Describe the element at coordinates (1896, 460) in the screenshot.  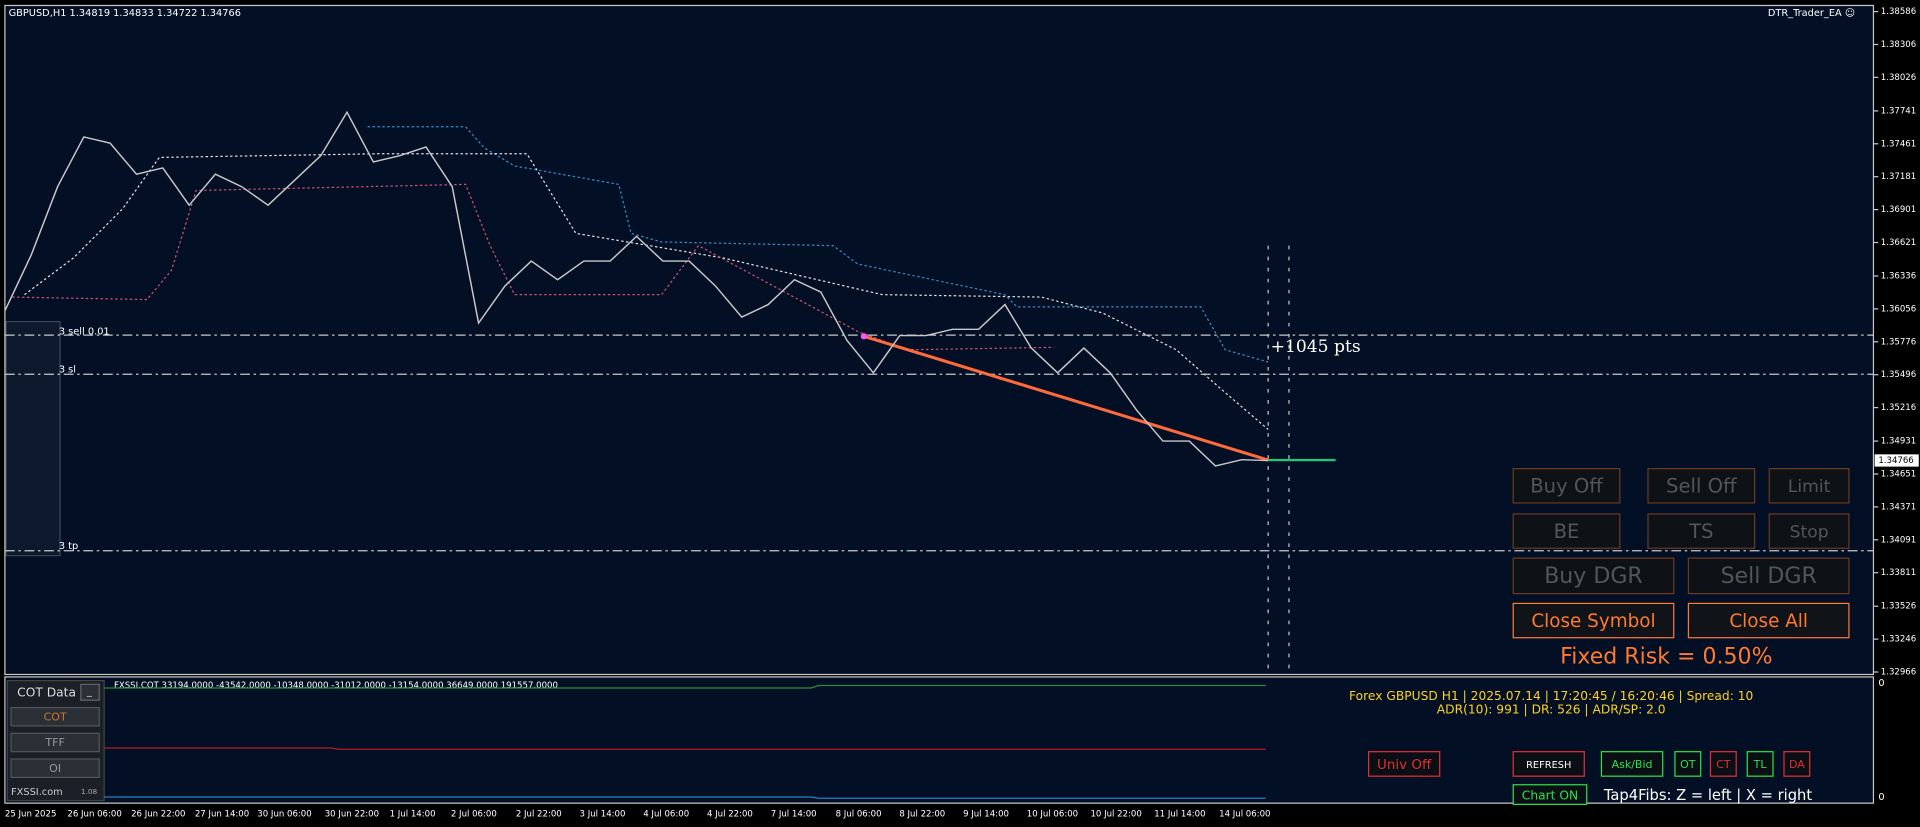
I see `price-tag` at that location.